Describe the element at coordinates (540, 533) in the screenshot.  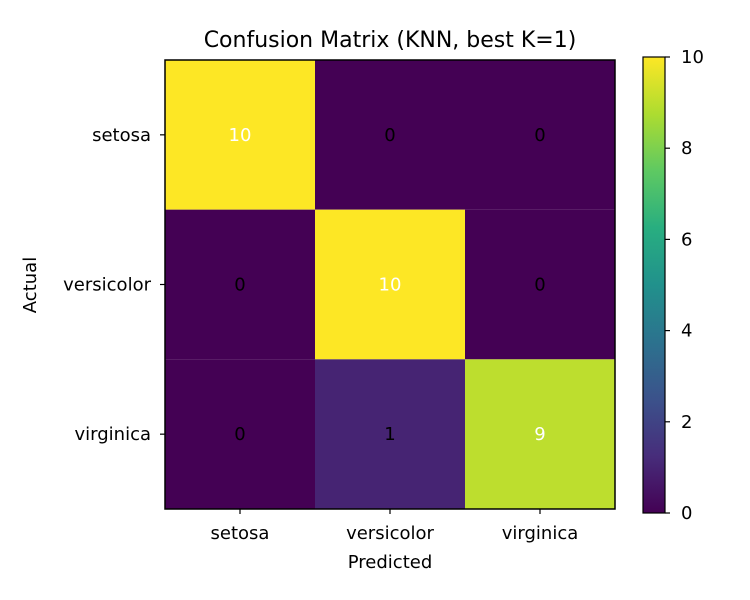
I see `x-tick-label-2: virginica` at that location.